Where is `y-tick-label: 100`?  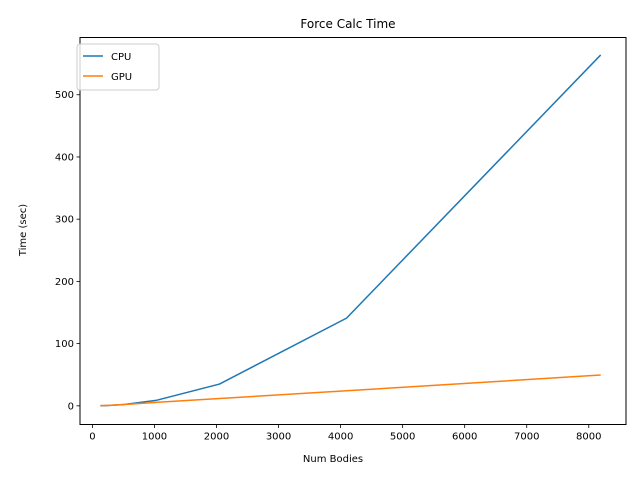 y-tick-label: 100 is located at coordinates (64, 344).